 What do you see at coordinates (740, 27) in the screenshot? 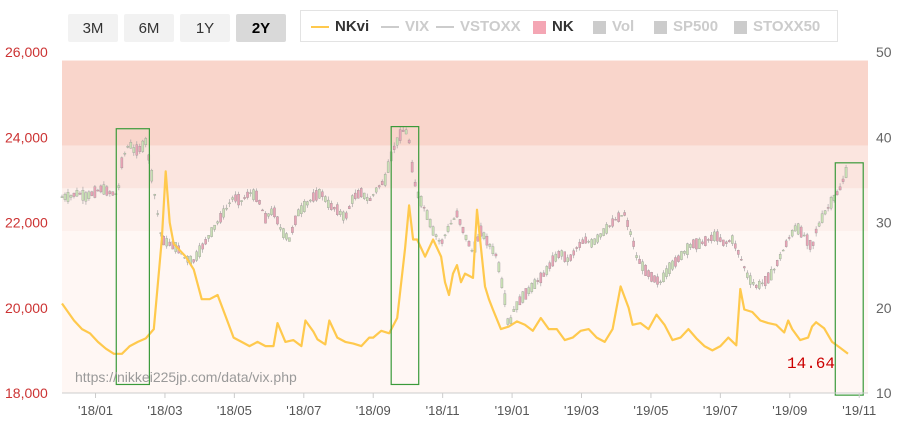
I see `legend-swatch-stoxx50` at bounding box center [740, 27].